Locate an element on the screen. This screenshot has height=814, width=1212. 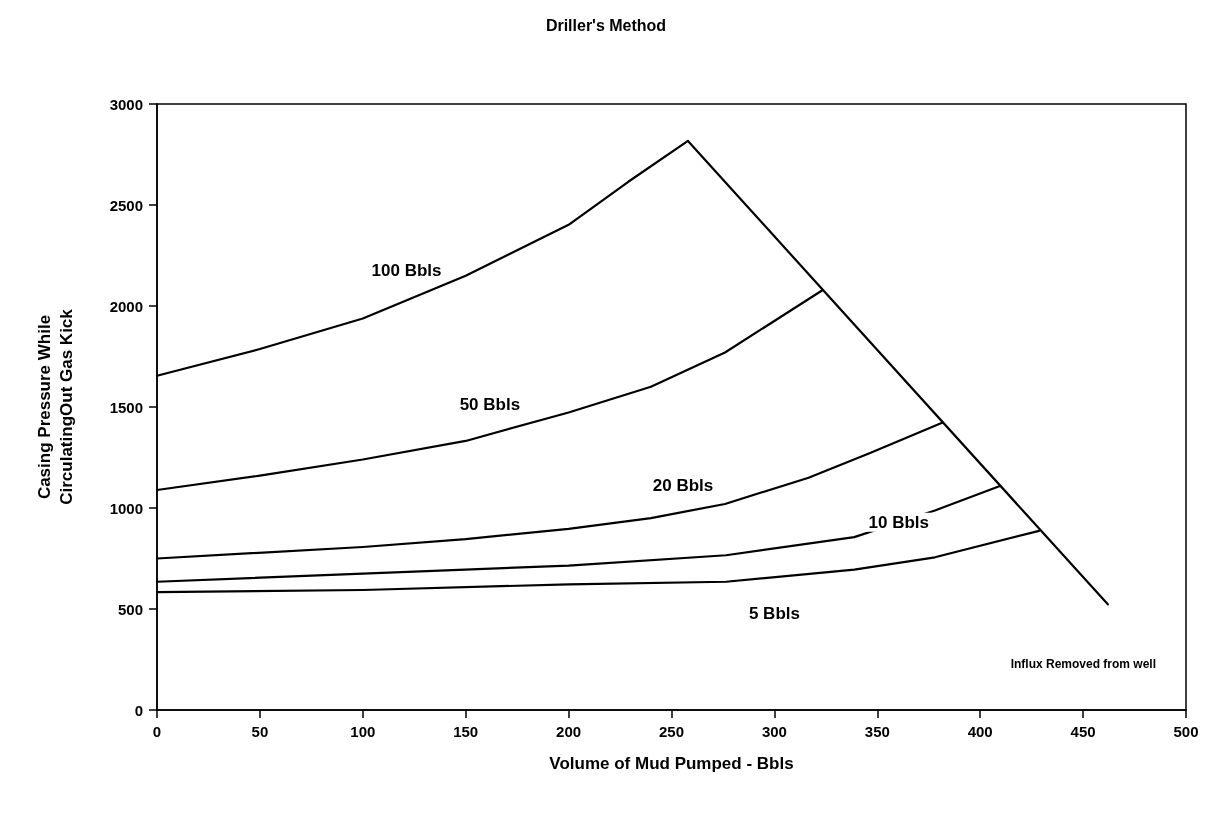
x-tick-label: 500 is located at coordinates (1186, 731).